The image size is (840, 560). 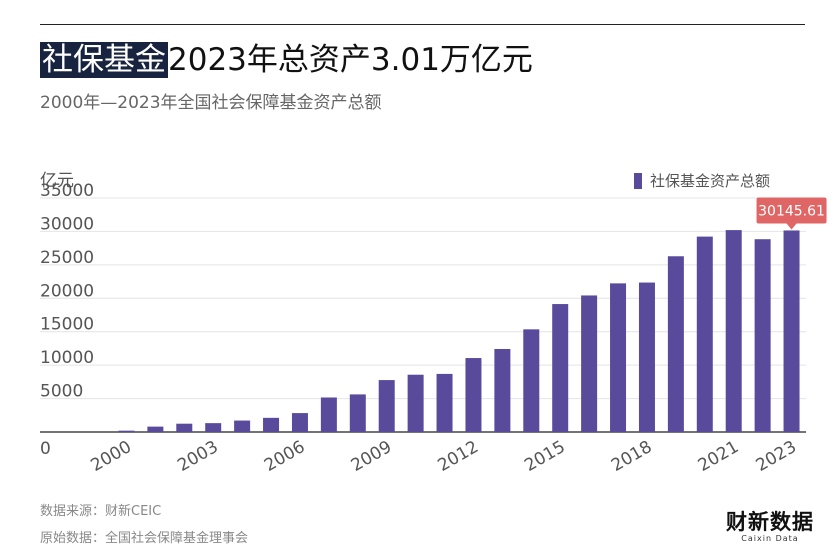 I want to click on value-callout-label: 30145.61, so click(x=791, y=211).